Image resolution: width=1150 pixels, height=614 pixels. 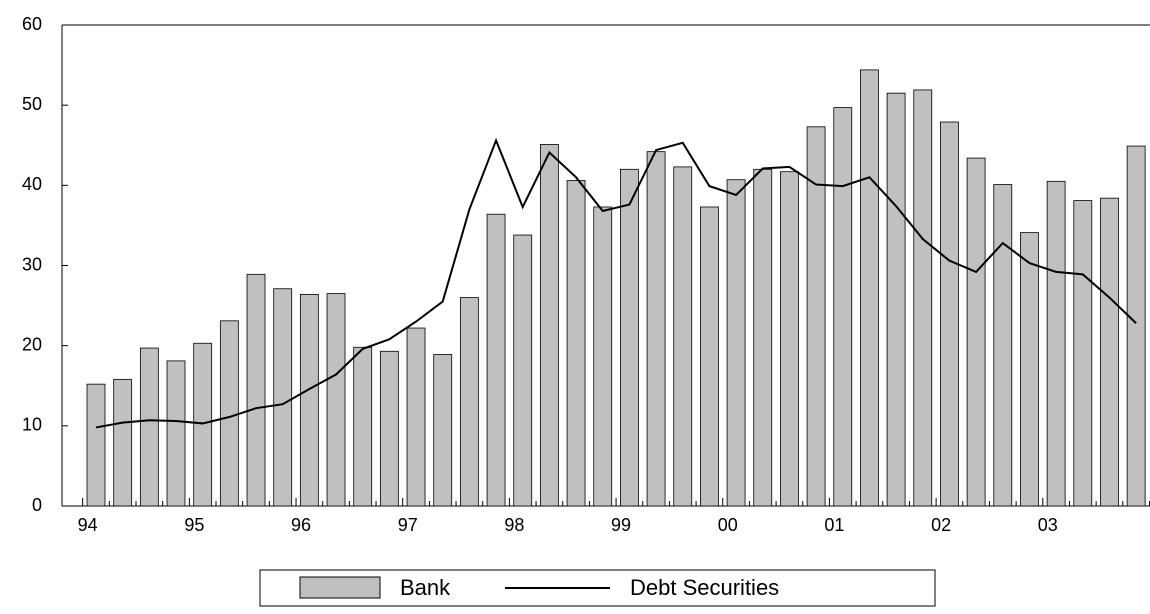 I want to click on y-tick-label: 10, so click(x=32, y=425).